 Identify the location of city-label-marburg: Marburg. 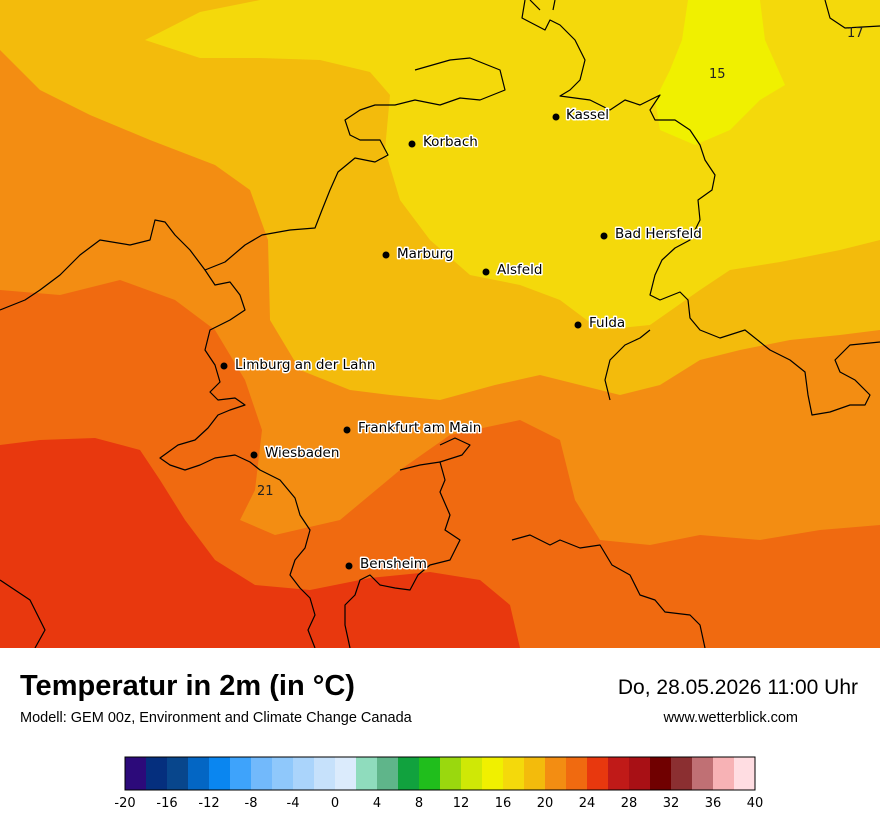
(425, 254).